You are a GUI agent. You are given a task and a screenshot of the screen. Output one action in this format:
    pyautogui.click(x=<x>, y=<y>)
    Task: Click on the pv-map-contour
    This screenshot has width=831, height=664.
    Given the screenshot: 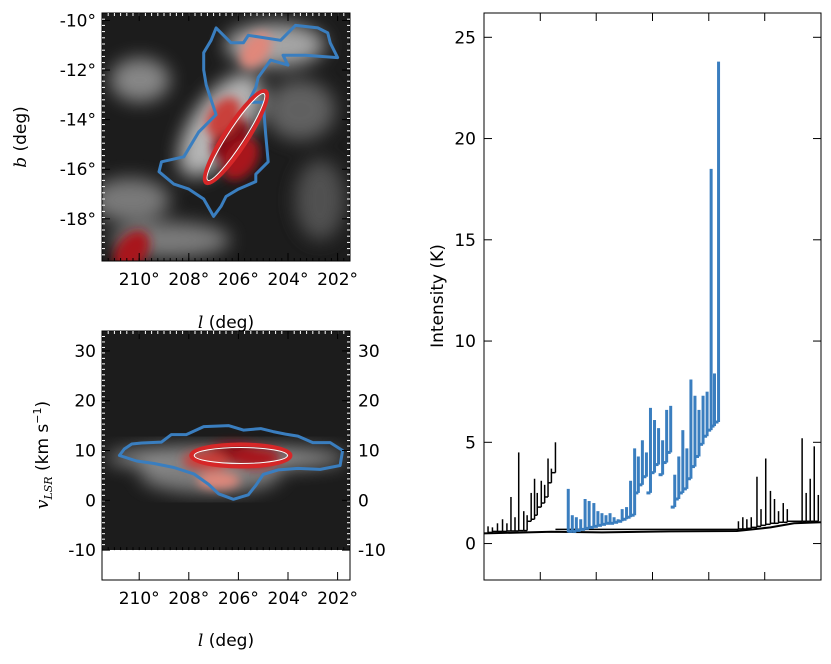 What is the action you would take?
    pyautogui.click(x=231, y=462)
    